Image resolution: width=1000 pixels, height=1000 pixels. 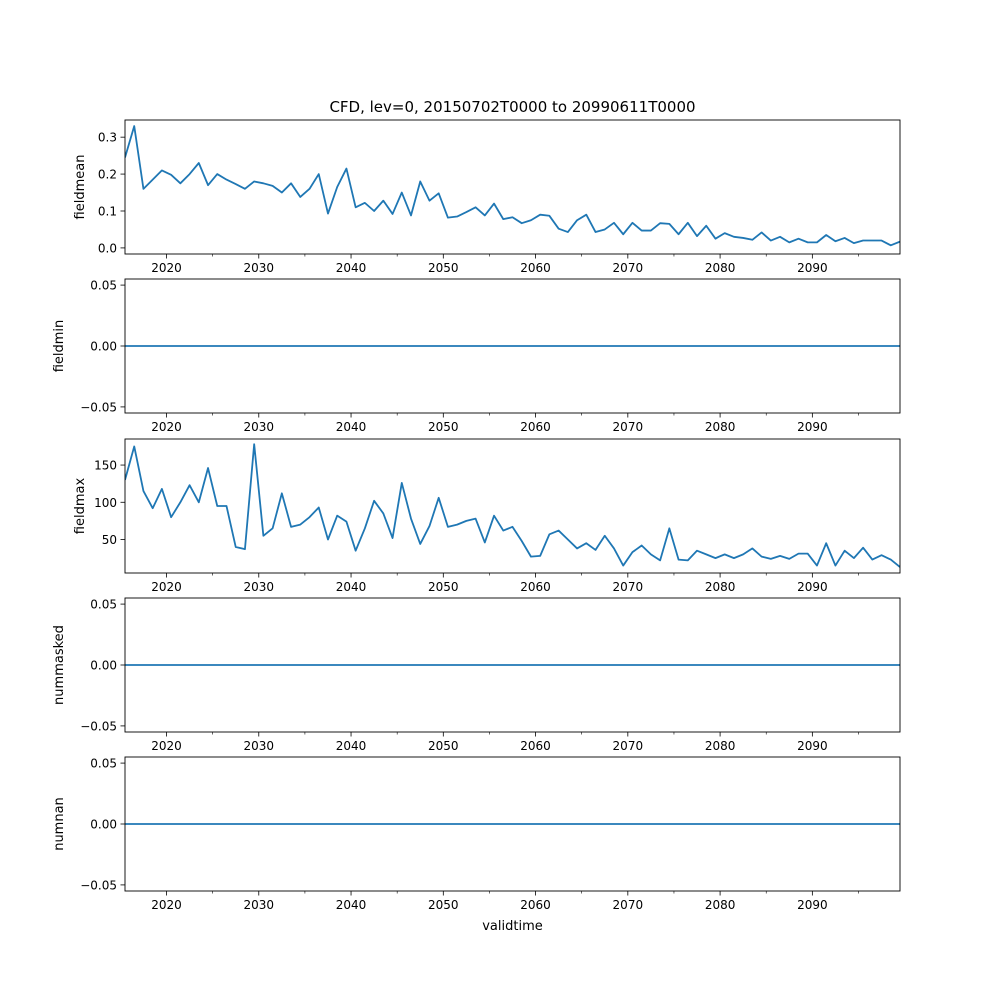 What do you see at coordinates (107, 138) in the screenshot?
I see `y-tick-label: 0.3` at bounding box center [107, 138].